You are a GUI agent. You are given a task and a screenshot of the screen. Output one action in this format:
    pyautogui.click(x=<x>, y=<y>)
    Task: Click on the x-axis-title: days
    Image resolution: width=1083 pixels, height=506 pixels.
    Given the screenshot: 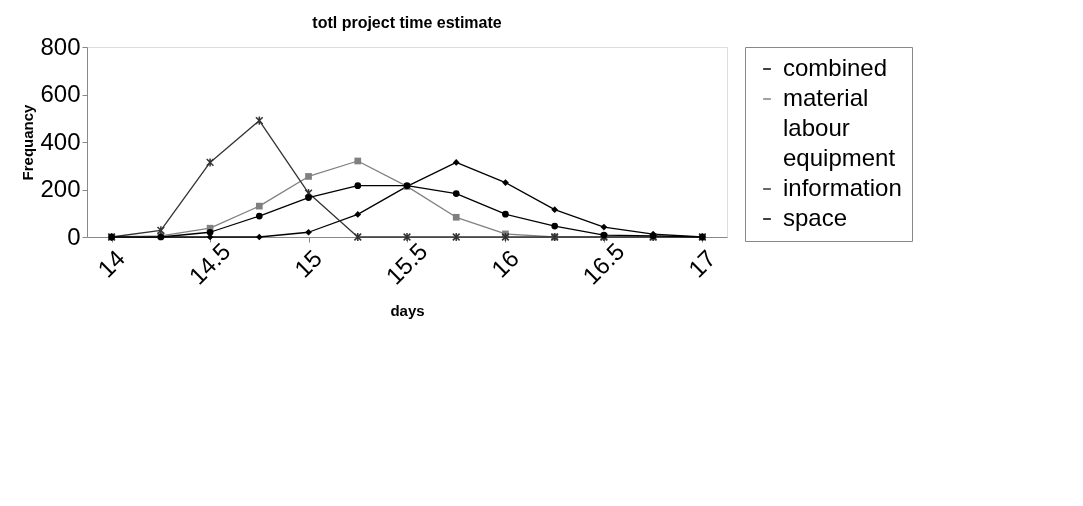 What is the action you would take?
    pyautogui.click(x=407, y=310)
    